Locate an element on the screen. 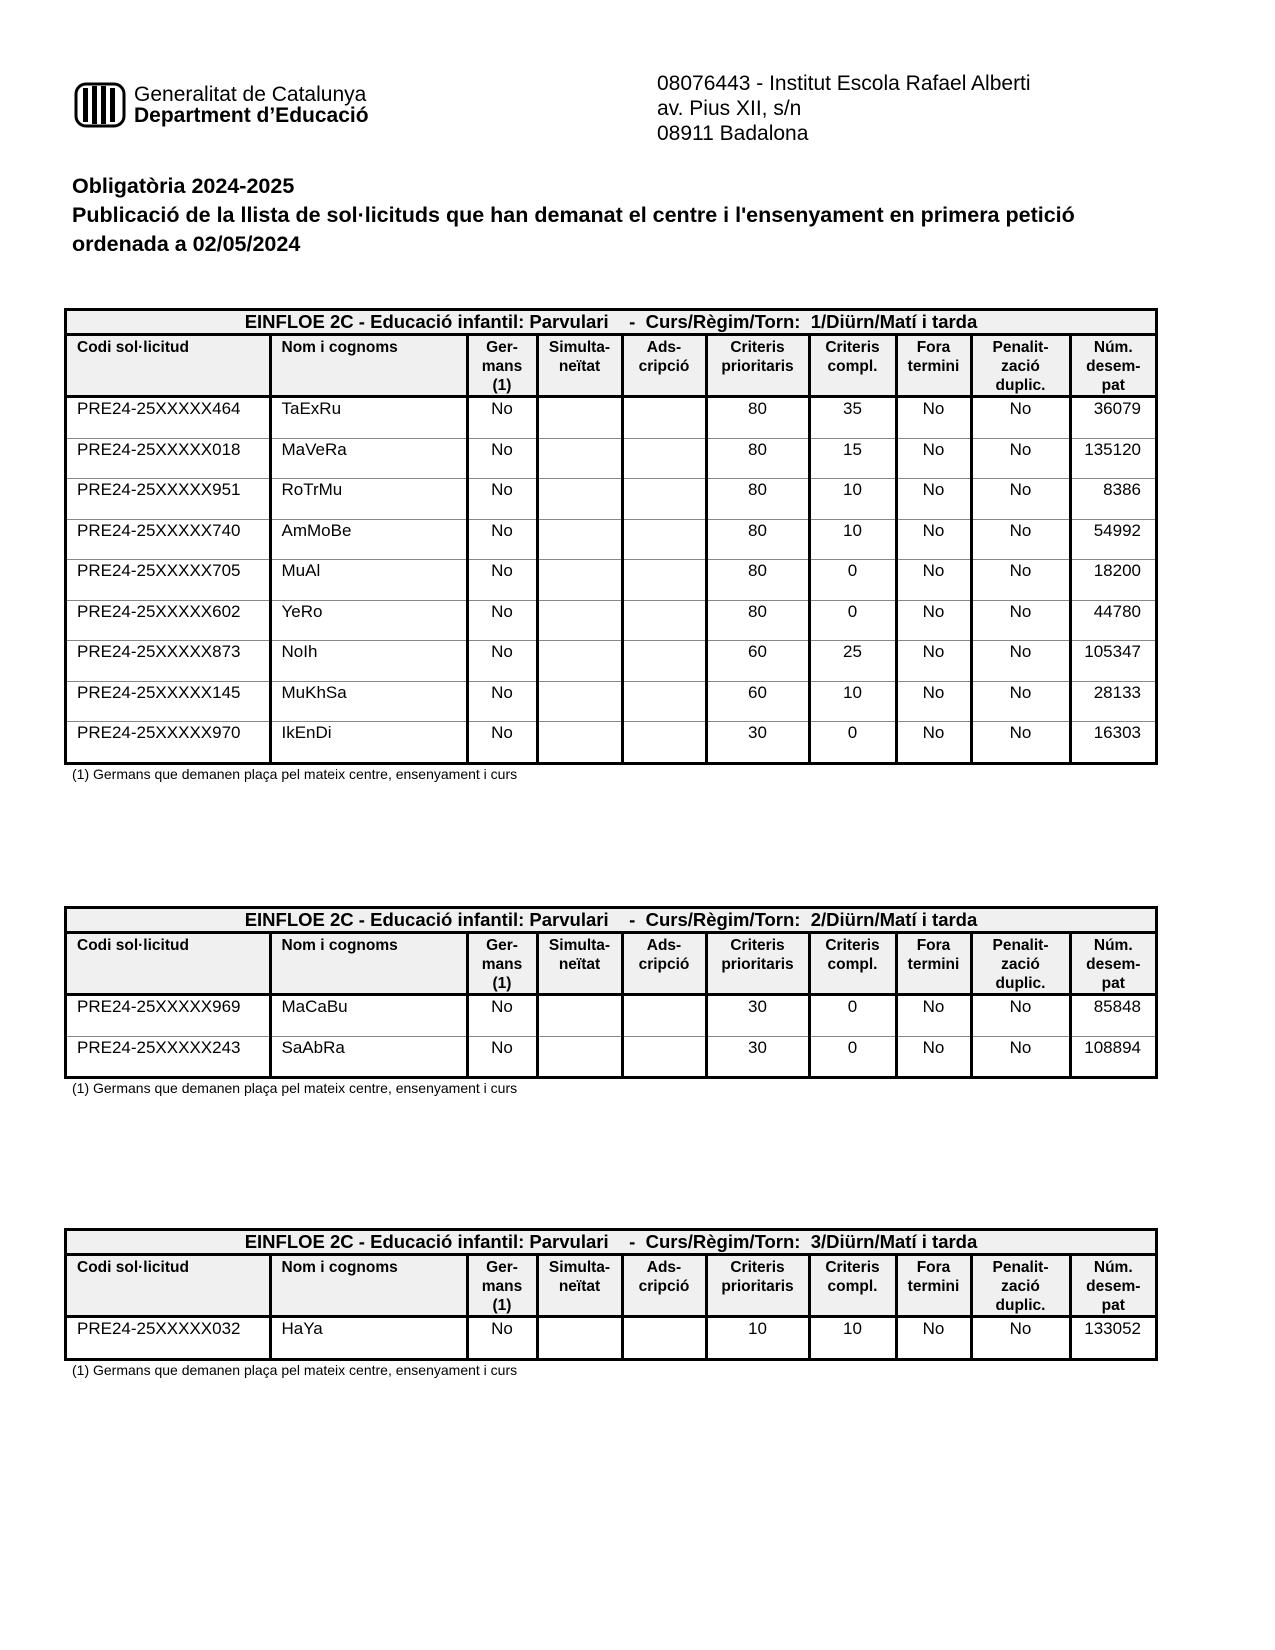 The height and width of the screenshot is (1650, 1275). table-row: PRE24-25XXXXX740 AmMoBe No 80 10 No No 54992 is located at coordinates (611, 539).